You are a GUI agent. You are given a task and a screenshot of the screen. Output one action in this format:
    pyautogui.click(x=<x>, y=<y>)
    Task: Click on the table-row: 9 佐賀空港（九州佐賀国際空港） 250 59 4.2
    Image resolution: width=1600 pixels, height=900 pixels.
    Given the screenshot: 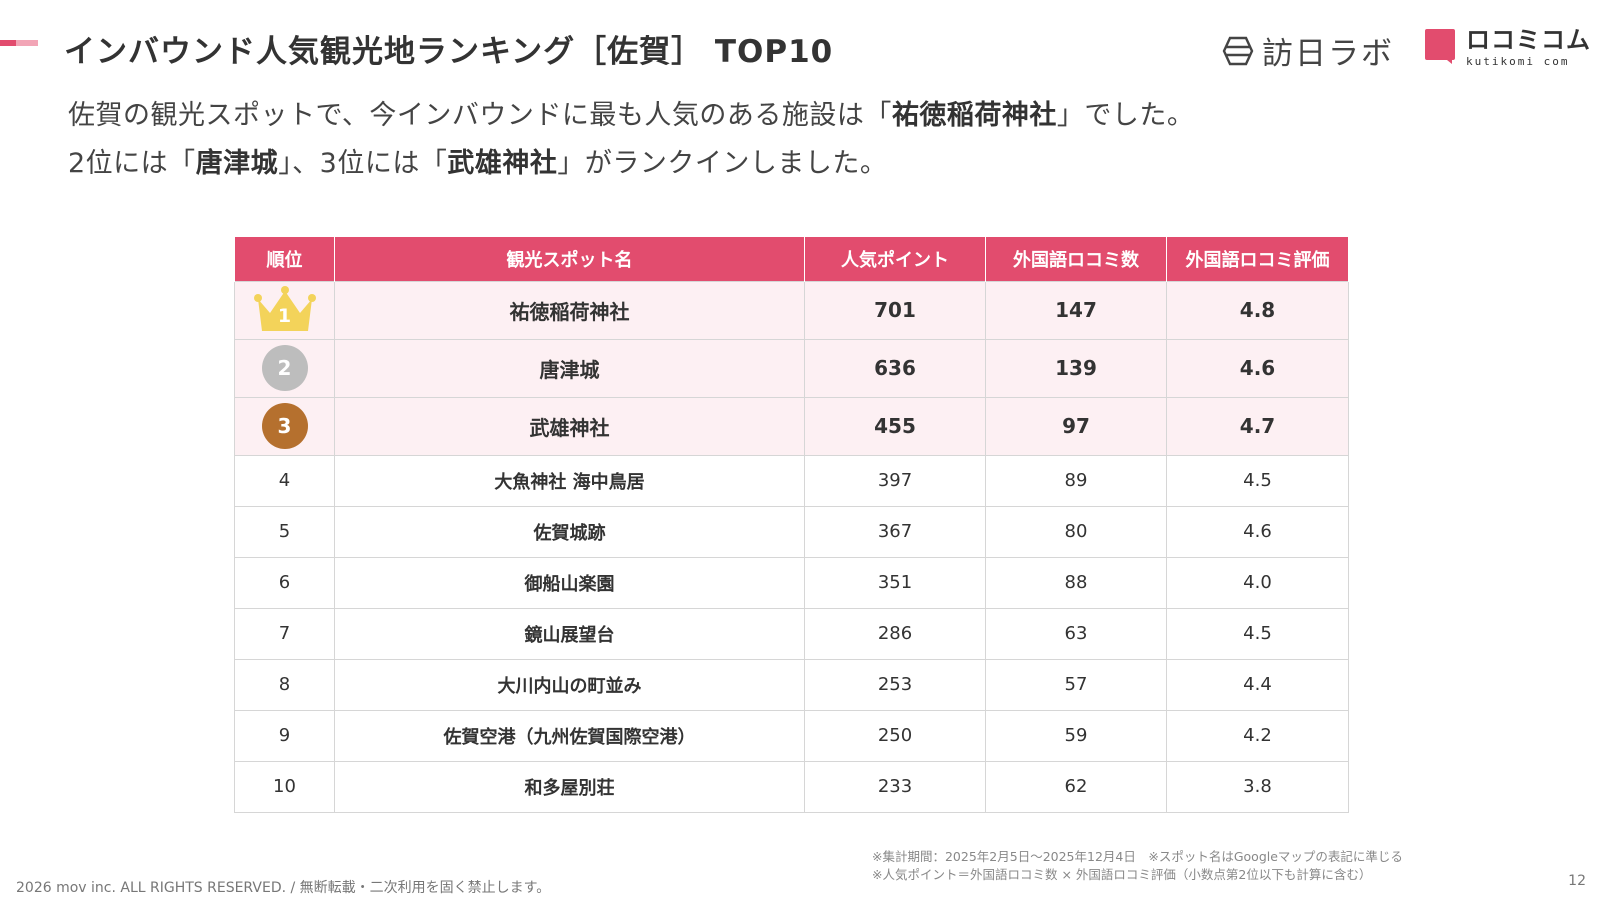 What is the action you would take?
    pyautogui.click(x=791, y=735)
    